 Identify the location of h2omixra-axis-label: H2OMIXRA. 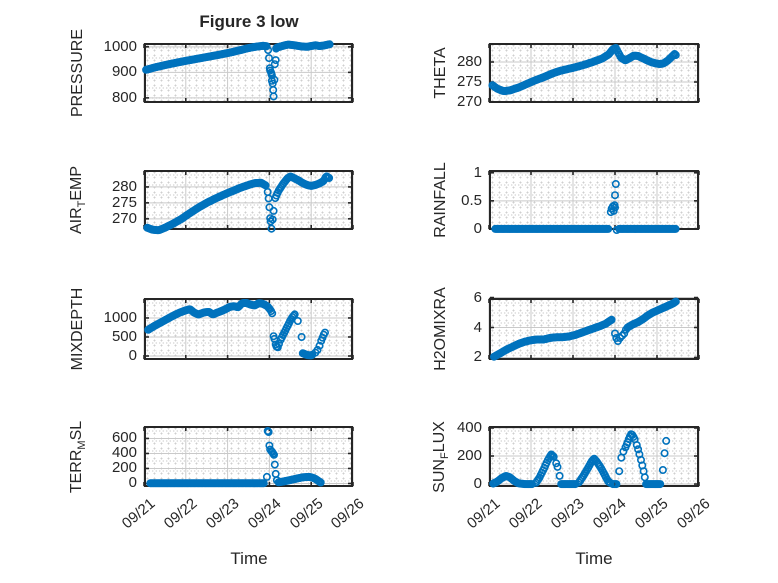
(440, 329).